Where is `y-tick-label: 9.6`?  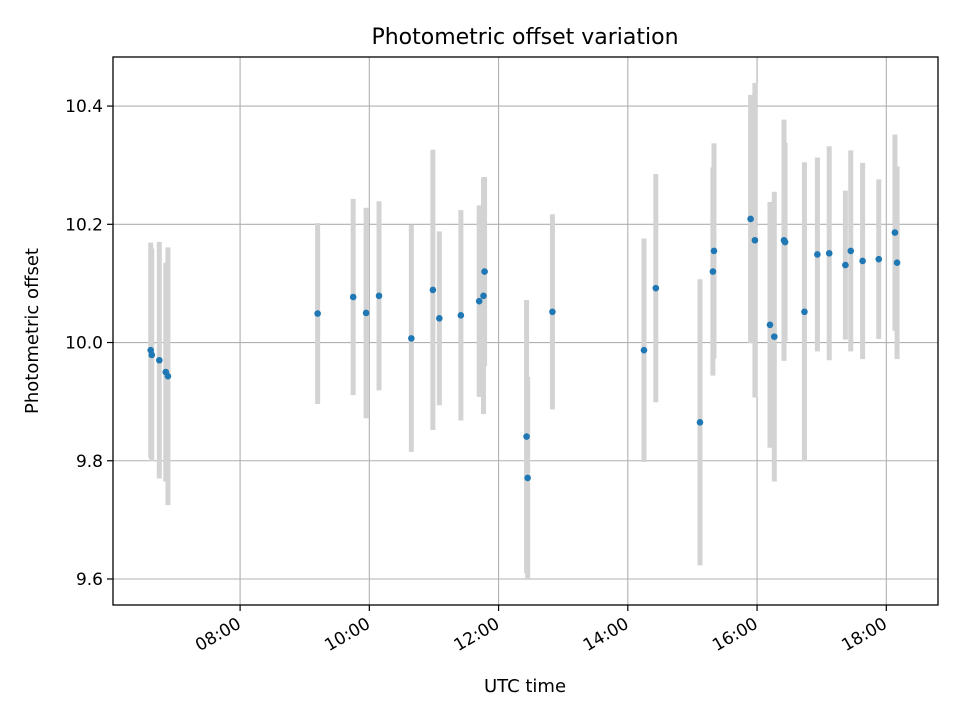 y-tick-label: 9.6 is located at coordinates (89, 580).